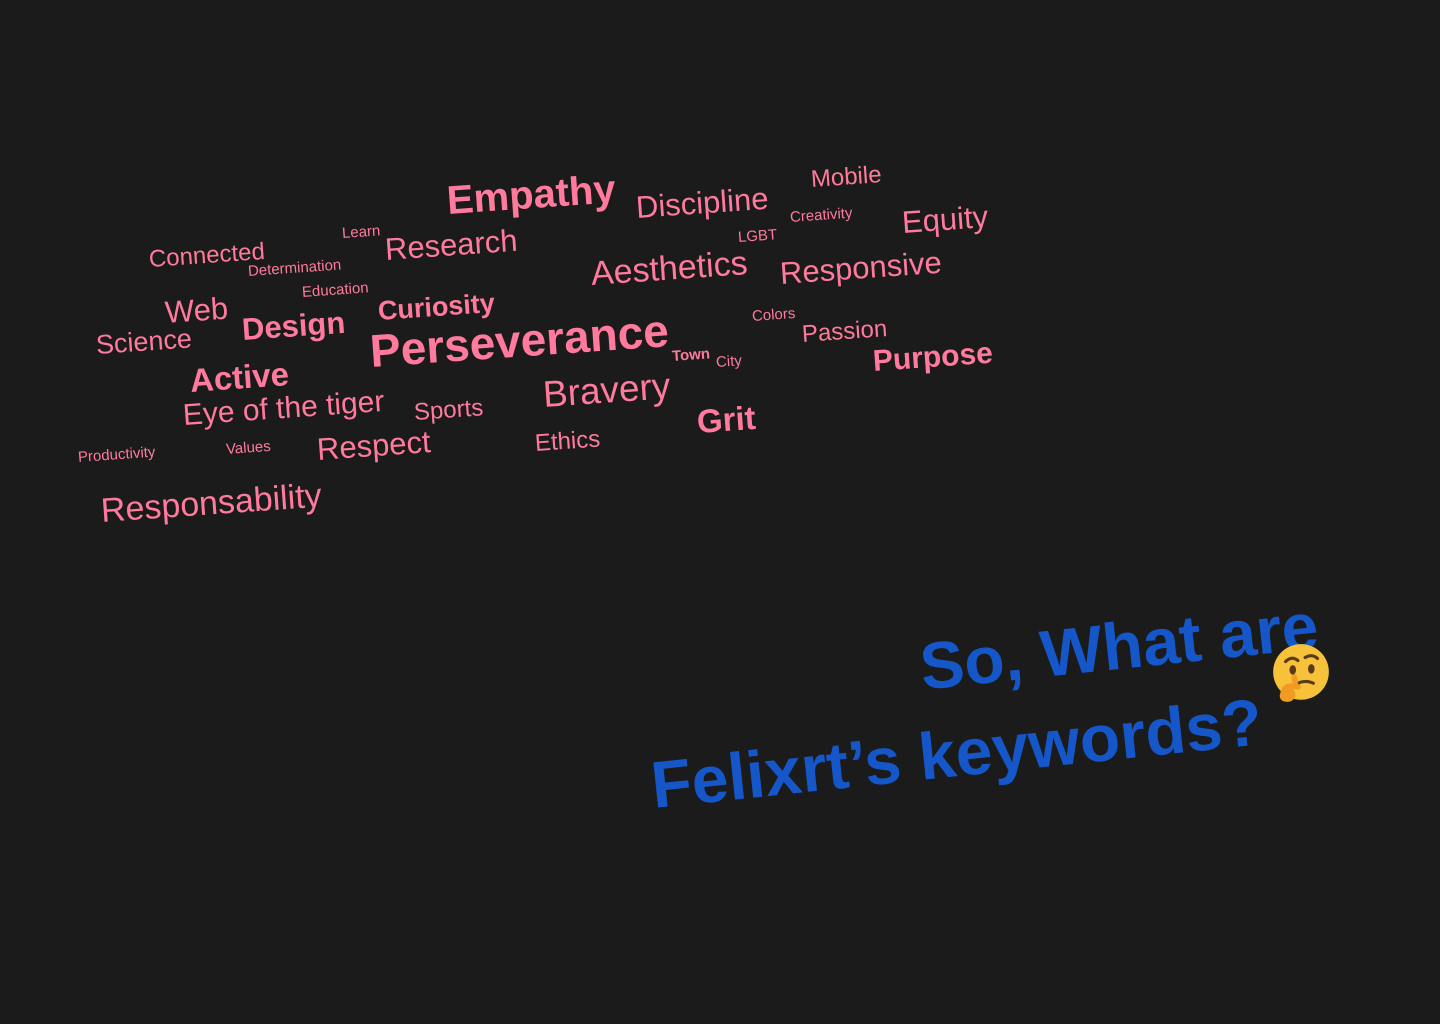  Describe the element at coordinates (196, 310) in the screenshot. I see `keyword-web: Web` at that location.